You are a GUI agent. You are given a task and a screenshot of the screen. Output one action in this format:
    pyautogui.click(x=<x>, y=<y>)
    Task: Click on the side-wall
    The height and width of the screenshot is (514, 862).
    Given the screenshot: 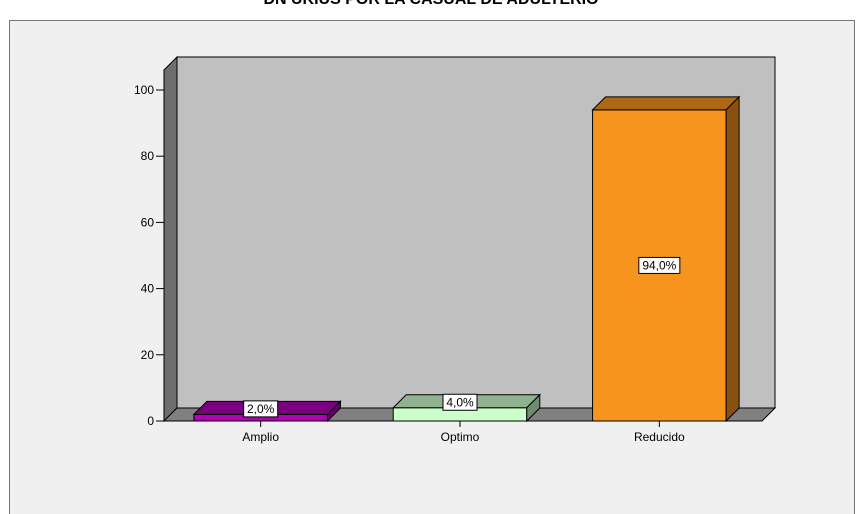 What is the action you would take?
    pyautogui.click(x=170, y=239)
    